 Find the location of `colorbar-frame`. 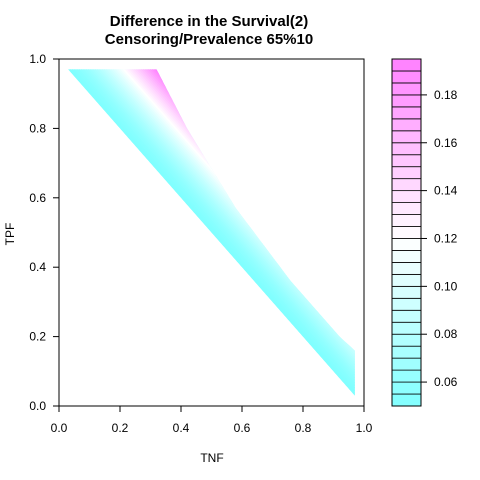

colorbar-frame is located at coordinates (406, 232).